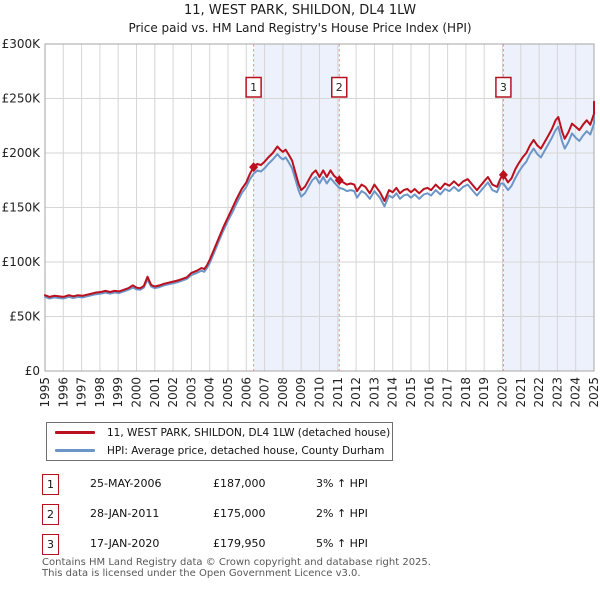 Image resolution: width=600 pixels, height=590 pixels. I want to click on y-axis-label: £250K, so click(22, 99).